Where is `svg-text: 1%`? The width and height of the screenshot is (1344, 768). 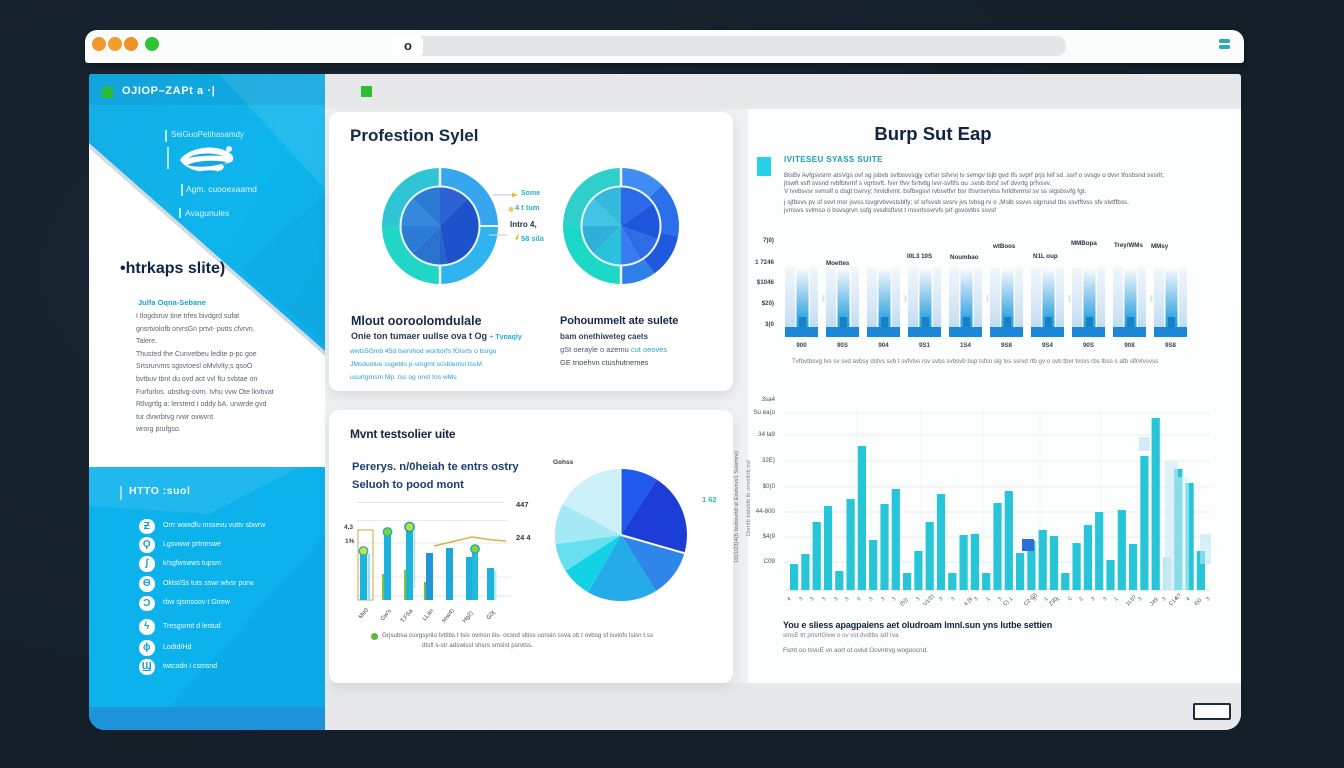
svg-text: 1% is located at coordinates (350, 541).